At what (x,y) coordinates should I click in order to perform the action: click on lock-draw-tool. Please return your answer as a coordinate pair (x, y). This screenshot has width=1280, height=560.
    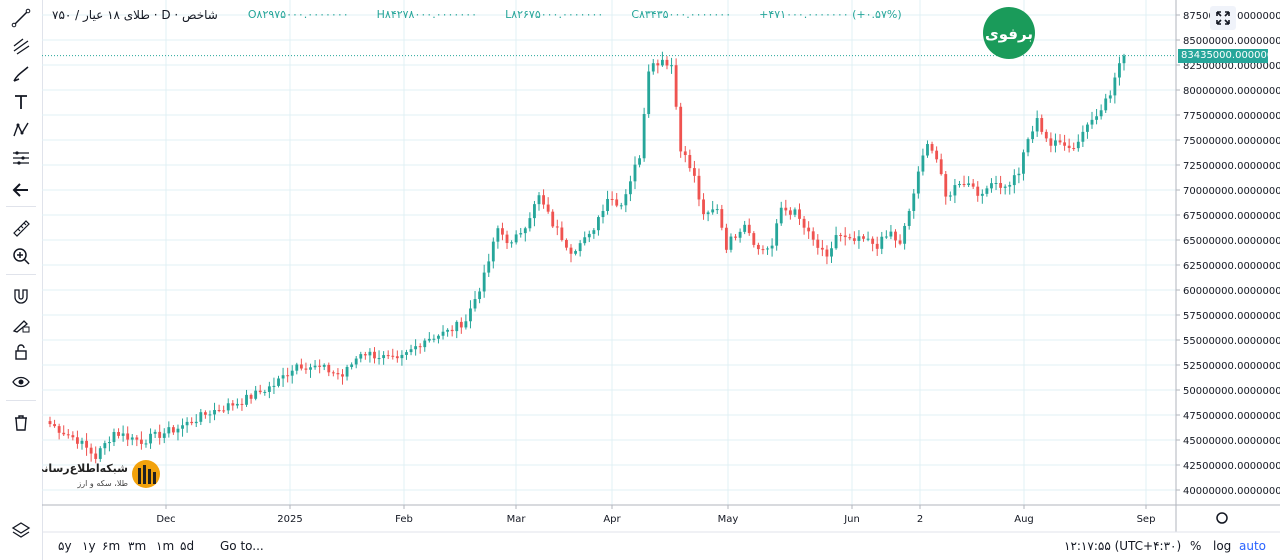
    Looking at the image, I should click on (21, 324).